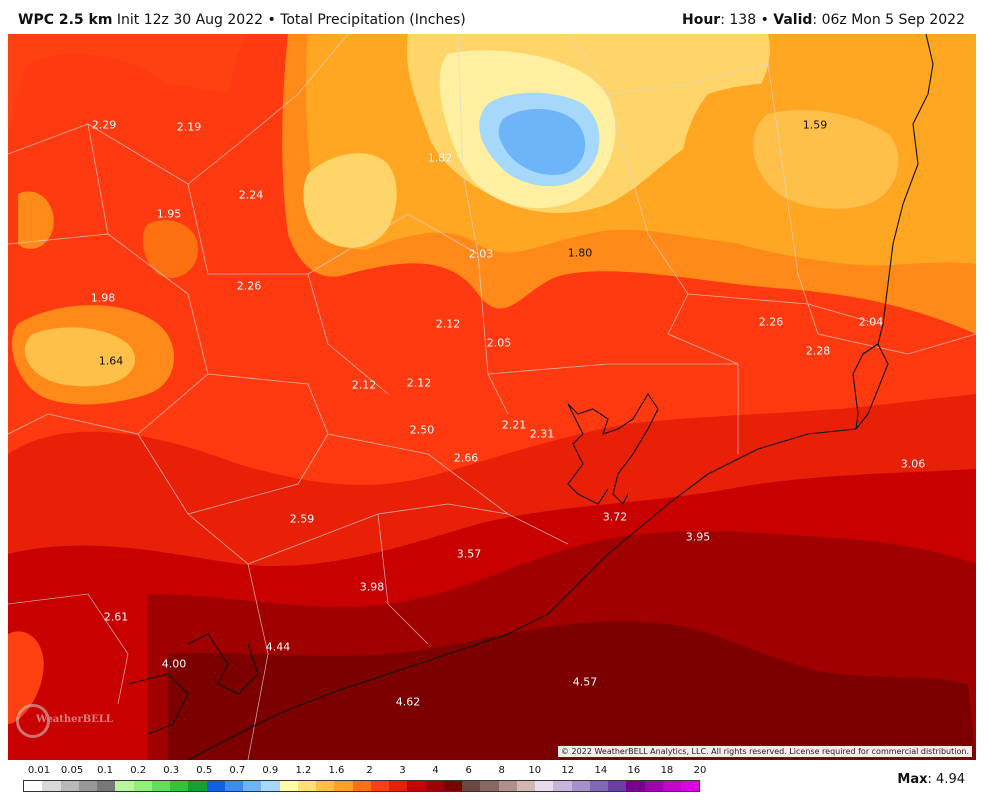  I want to click on model-name: WPC 2.5 km, so click(65, 20).